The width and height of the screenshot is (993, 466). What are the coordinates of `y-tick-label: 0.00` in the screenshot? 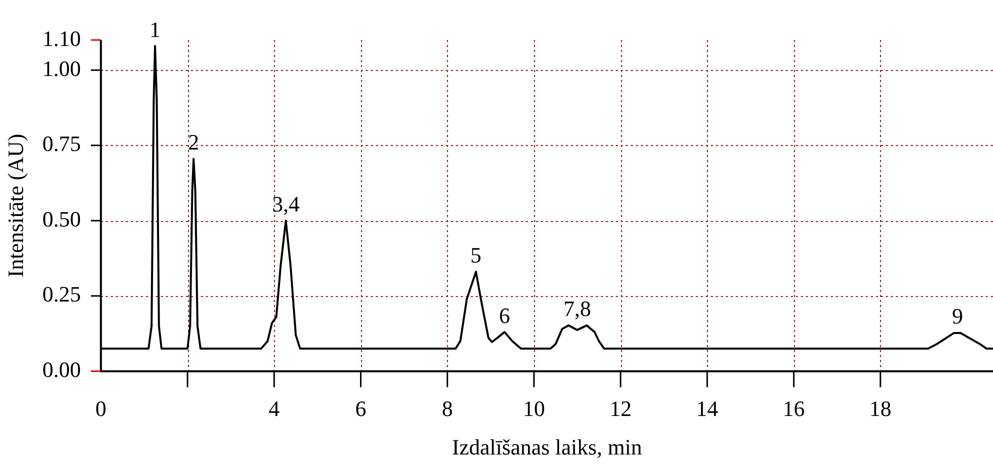 It's located at (61, 369).